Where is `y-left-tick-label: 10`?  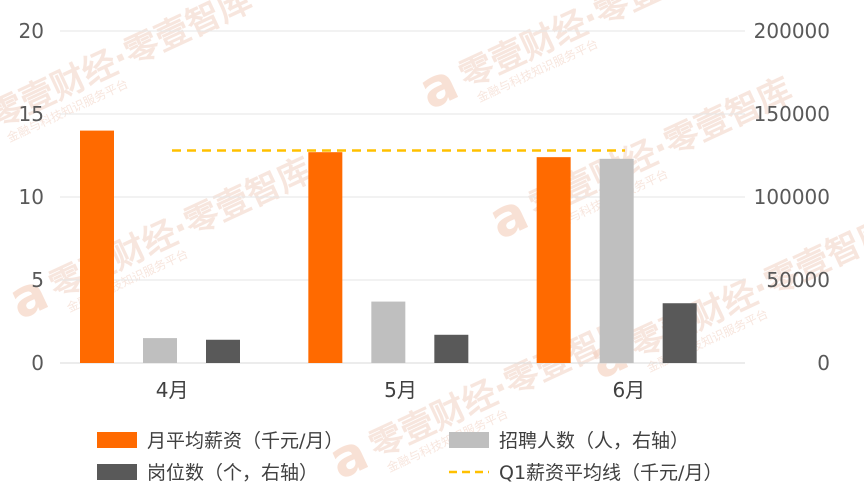 y-left-tick-label: 10 is located at coordinates (31, 197).